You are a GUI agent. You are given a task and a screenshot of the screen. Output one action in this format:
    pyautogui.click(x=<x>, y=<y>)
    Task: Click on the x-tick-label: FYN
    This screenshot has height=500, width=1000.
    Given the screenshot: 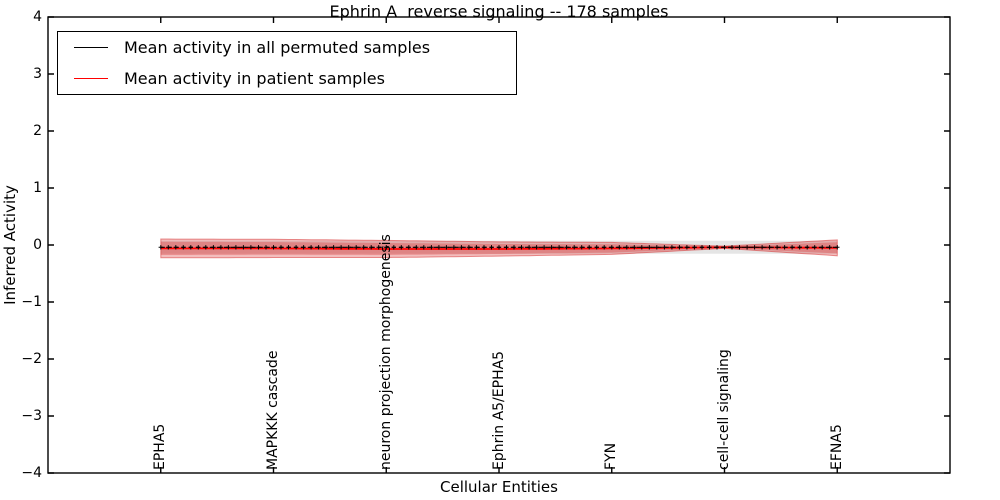 What is the action you would take?
    pyautogui.click(x=611, y=456)
    